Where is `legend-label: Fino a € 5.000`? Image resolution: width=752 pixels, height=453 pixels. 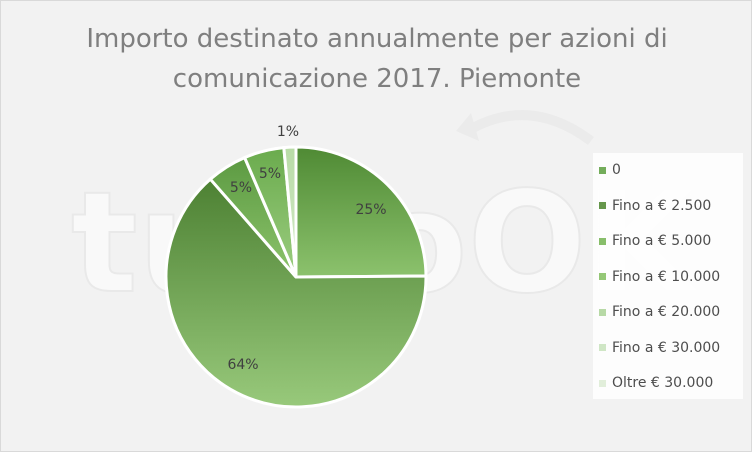
legend-label: Fino a € 5.000 is located at coordinates (662, 241).